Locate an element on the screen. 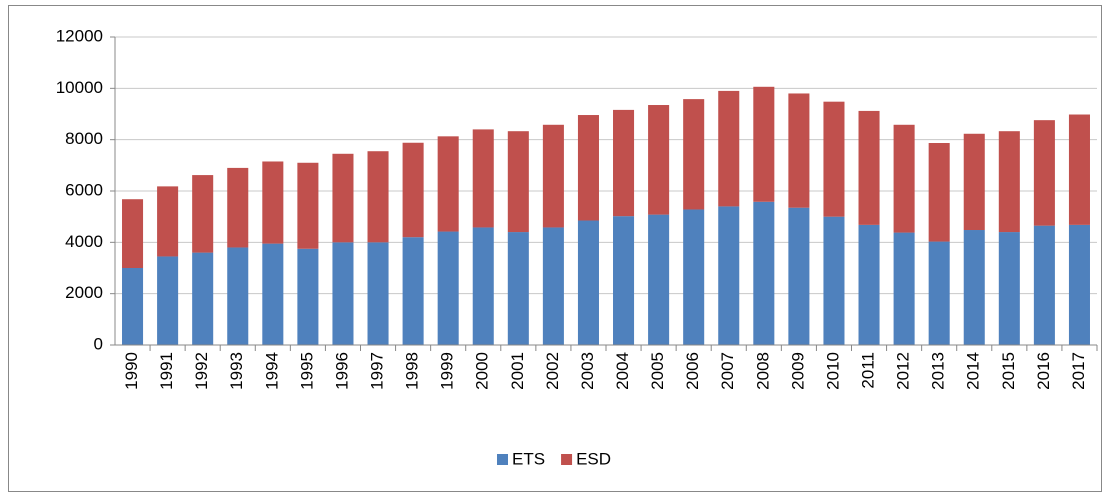 This screenshot has width=1110, height=497. x-tick-label: 2017 is located at coordinates (1078, 371).